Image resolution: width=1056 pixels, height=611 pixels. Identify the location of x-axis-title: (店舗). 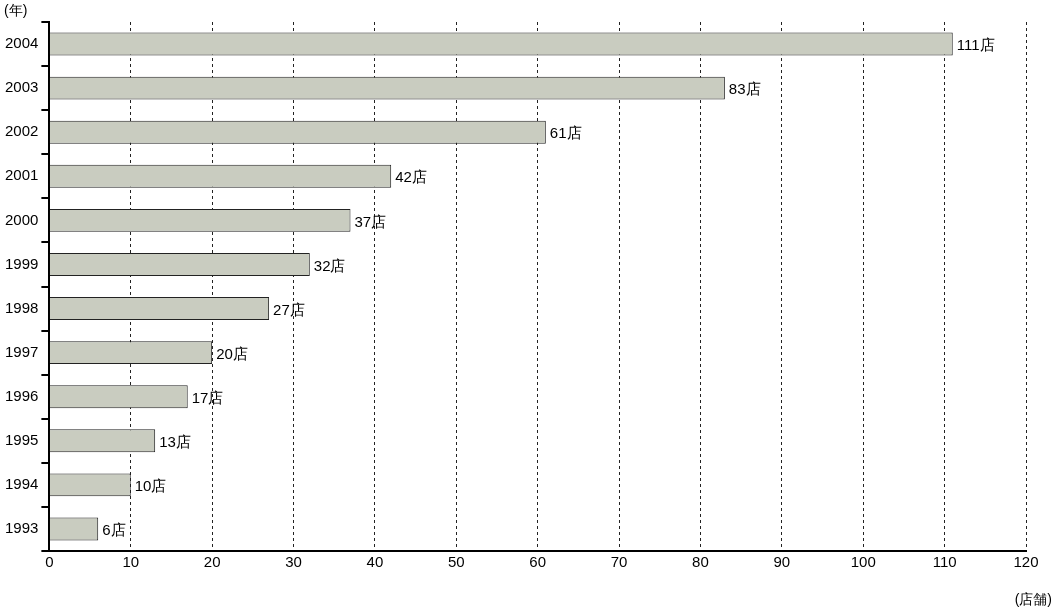
(1033, 598).